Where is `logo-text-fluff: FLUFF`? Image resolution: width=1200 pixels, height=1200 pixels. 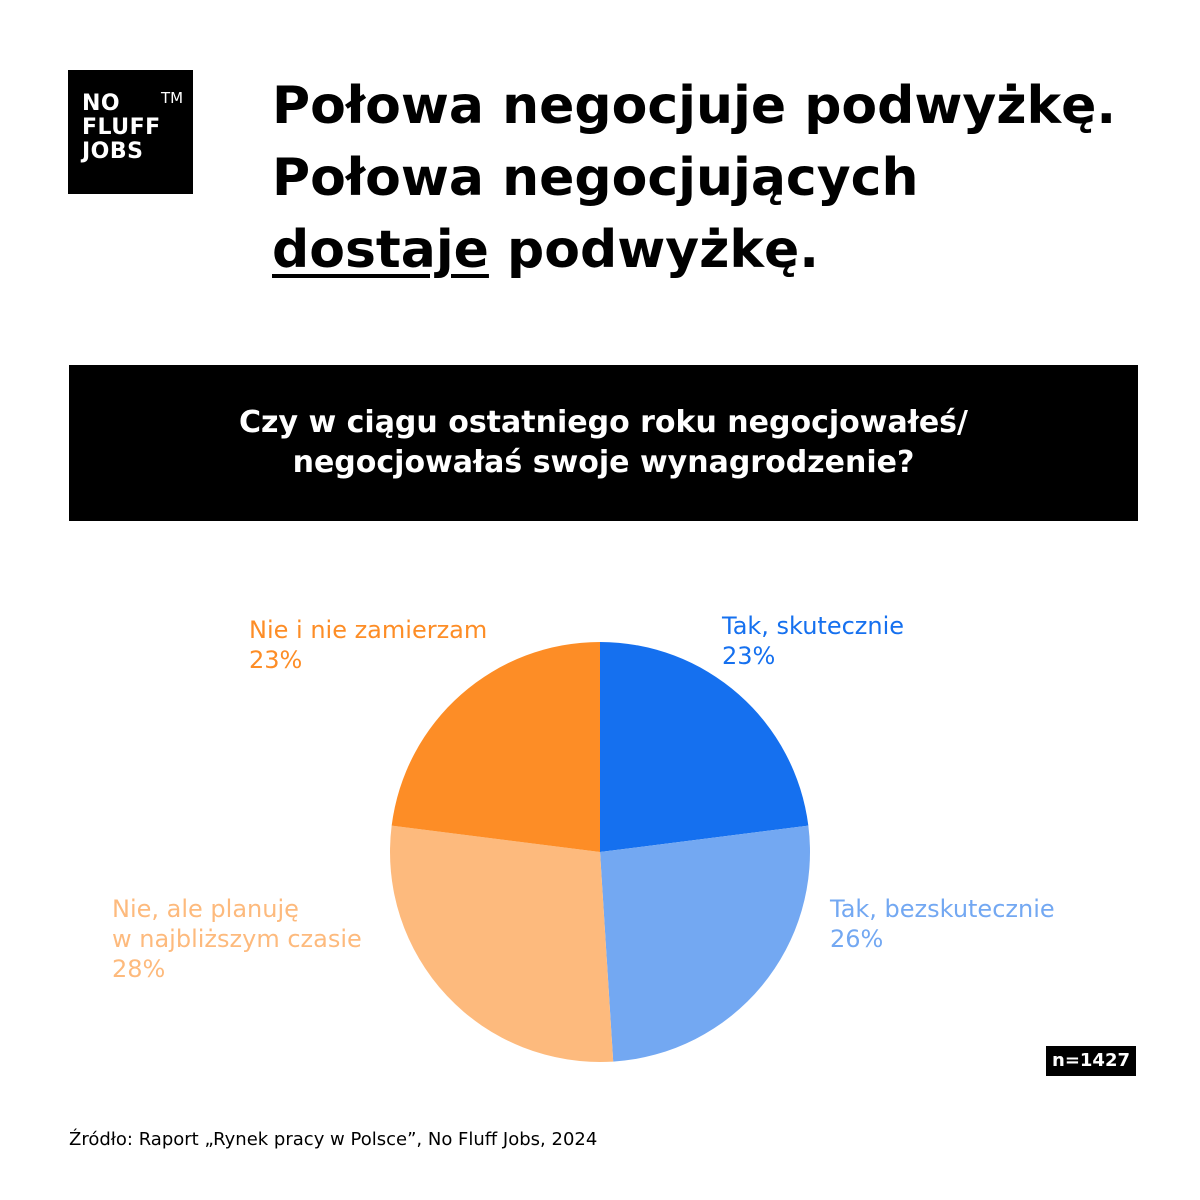
logo-text-fluff: FLUFF is located at coordinates (121, 127).